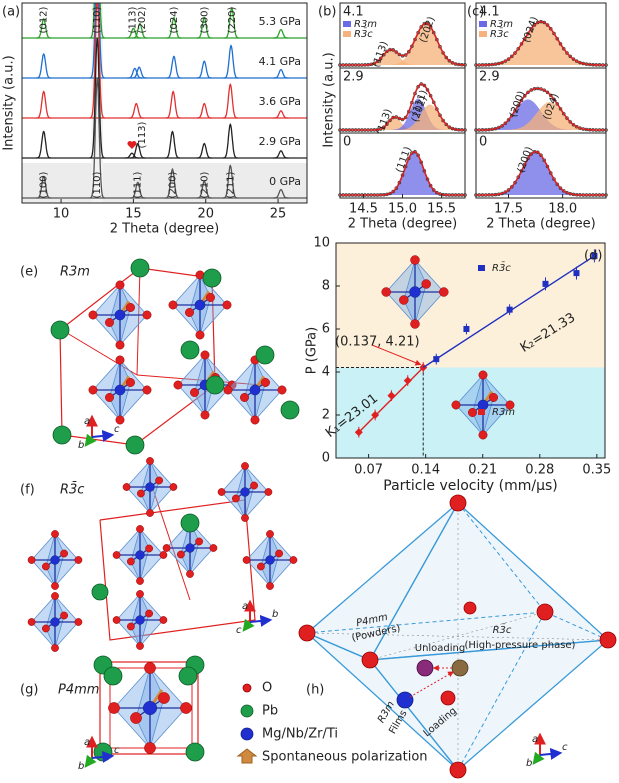  What do you see at coordinates (482, 470) in the screenshot?
I see `x-tick-label: 0.21` at bounding box center [482, 470].